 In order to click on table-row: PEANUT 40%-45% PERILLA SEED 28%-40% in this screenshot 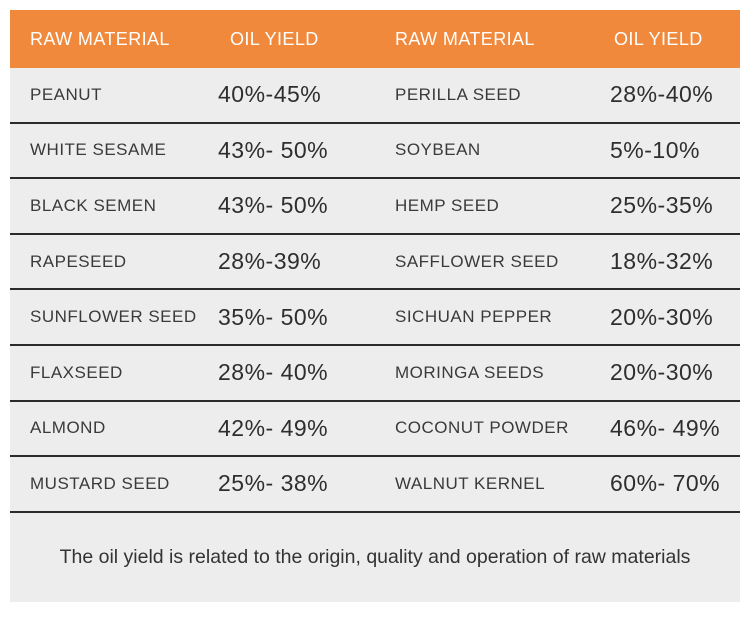, I will do `click(375, 96)`.